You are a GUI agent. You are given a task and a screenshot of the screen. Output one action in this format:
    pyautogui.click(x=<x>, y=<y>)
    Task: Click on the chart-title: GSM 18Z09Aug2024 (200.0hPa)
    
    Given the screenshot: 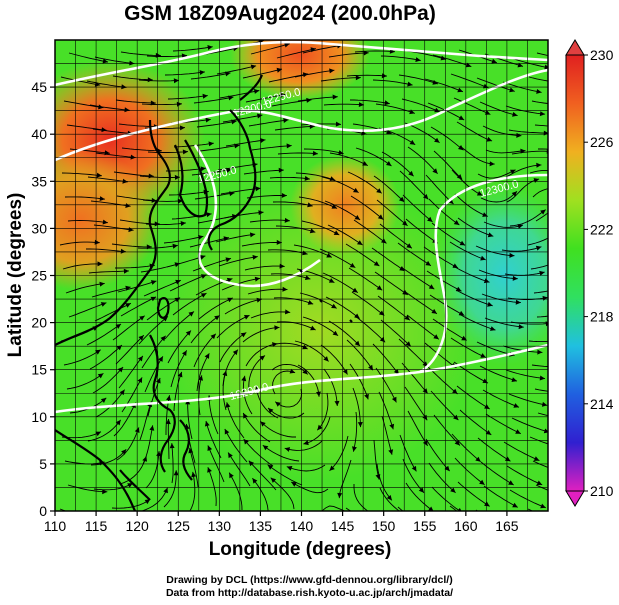 What is the action you would take?
    pyautogui.click(x=280, y=13)
    